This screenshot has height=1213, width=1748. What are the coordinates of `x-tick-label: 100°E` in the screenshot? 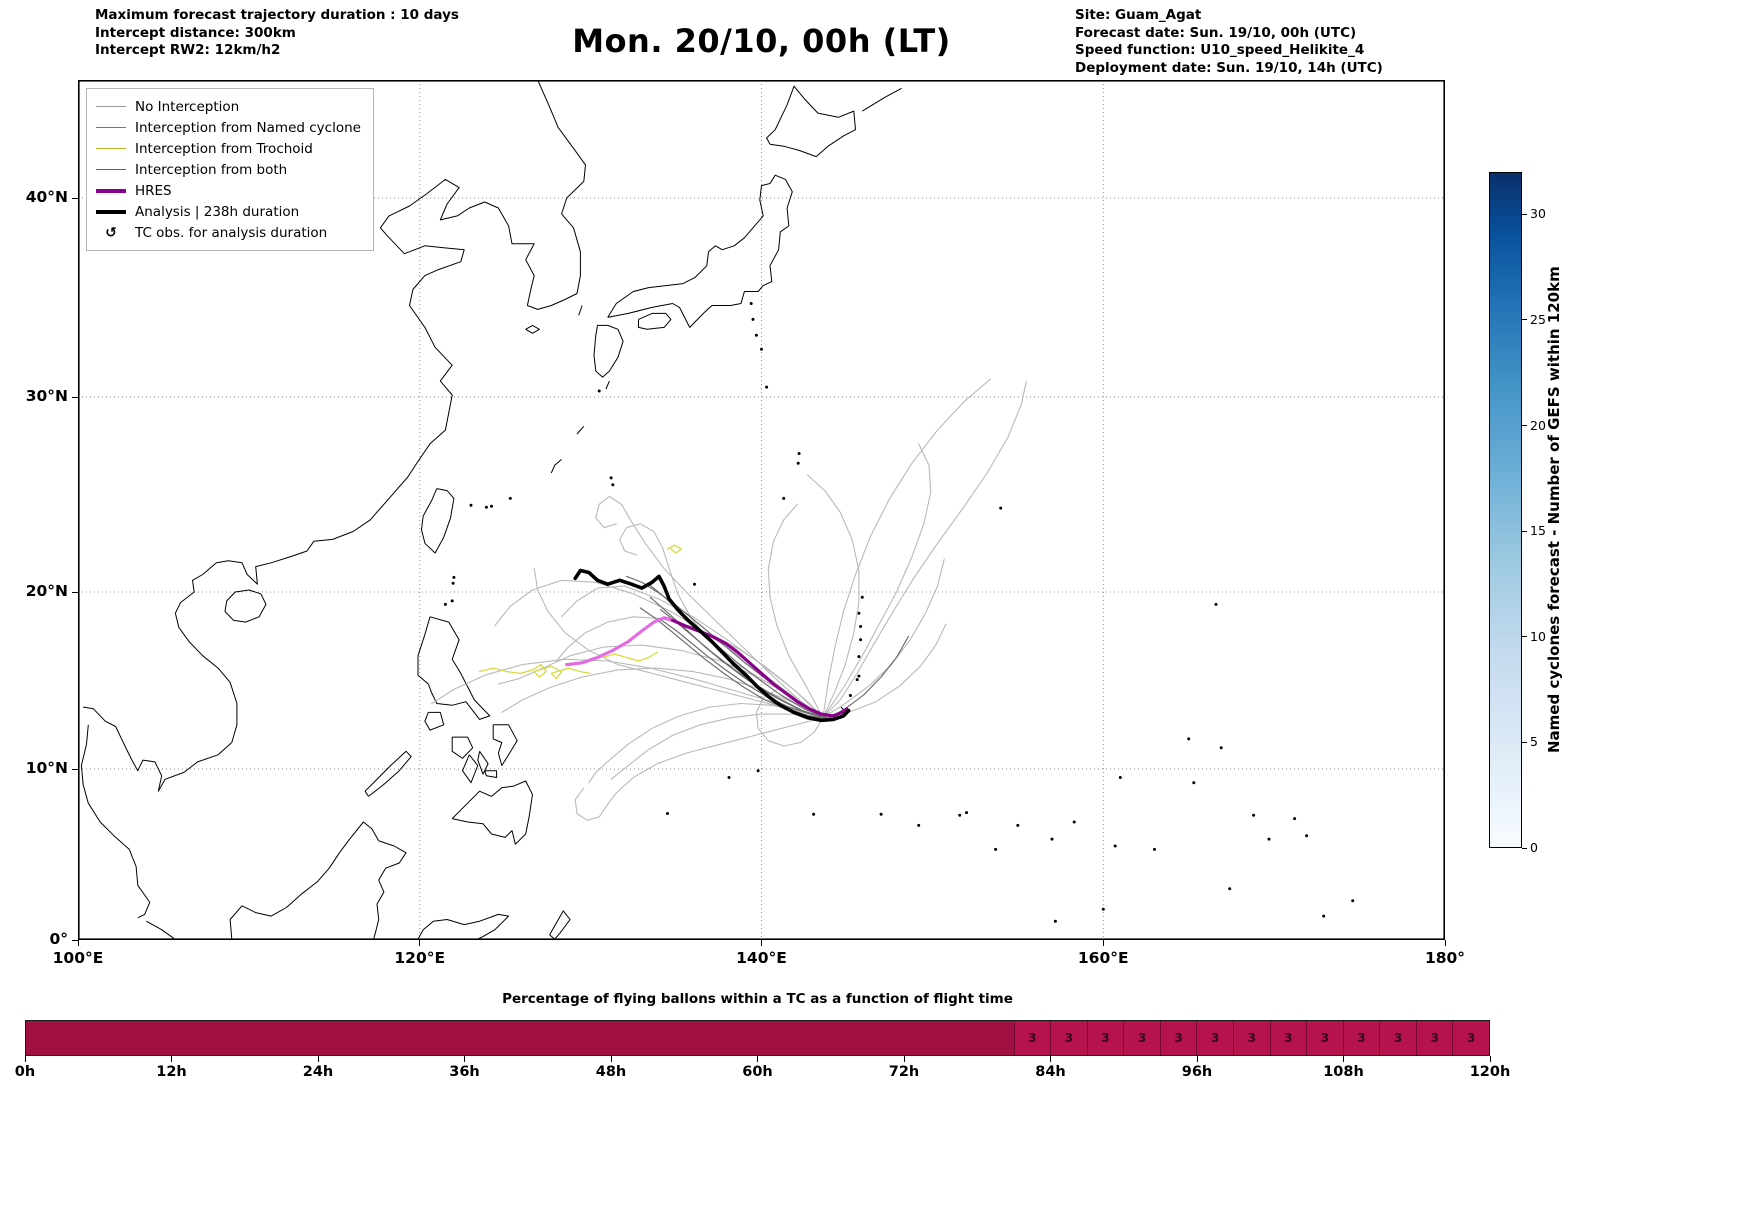 It's located at (78, 958).